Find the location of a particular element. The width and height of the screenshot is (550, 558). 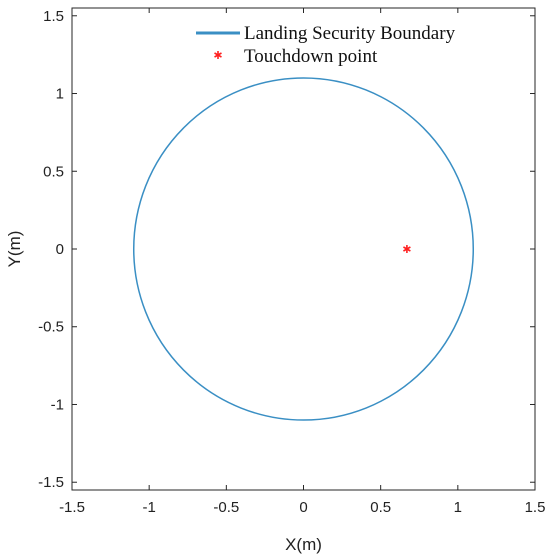

touchdown-point-marker is located at coordinates (407, 249).